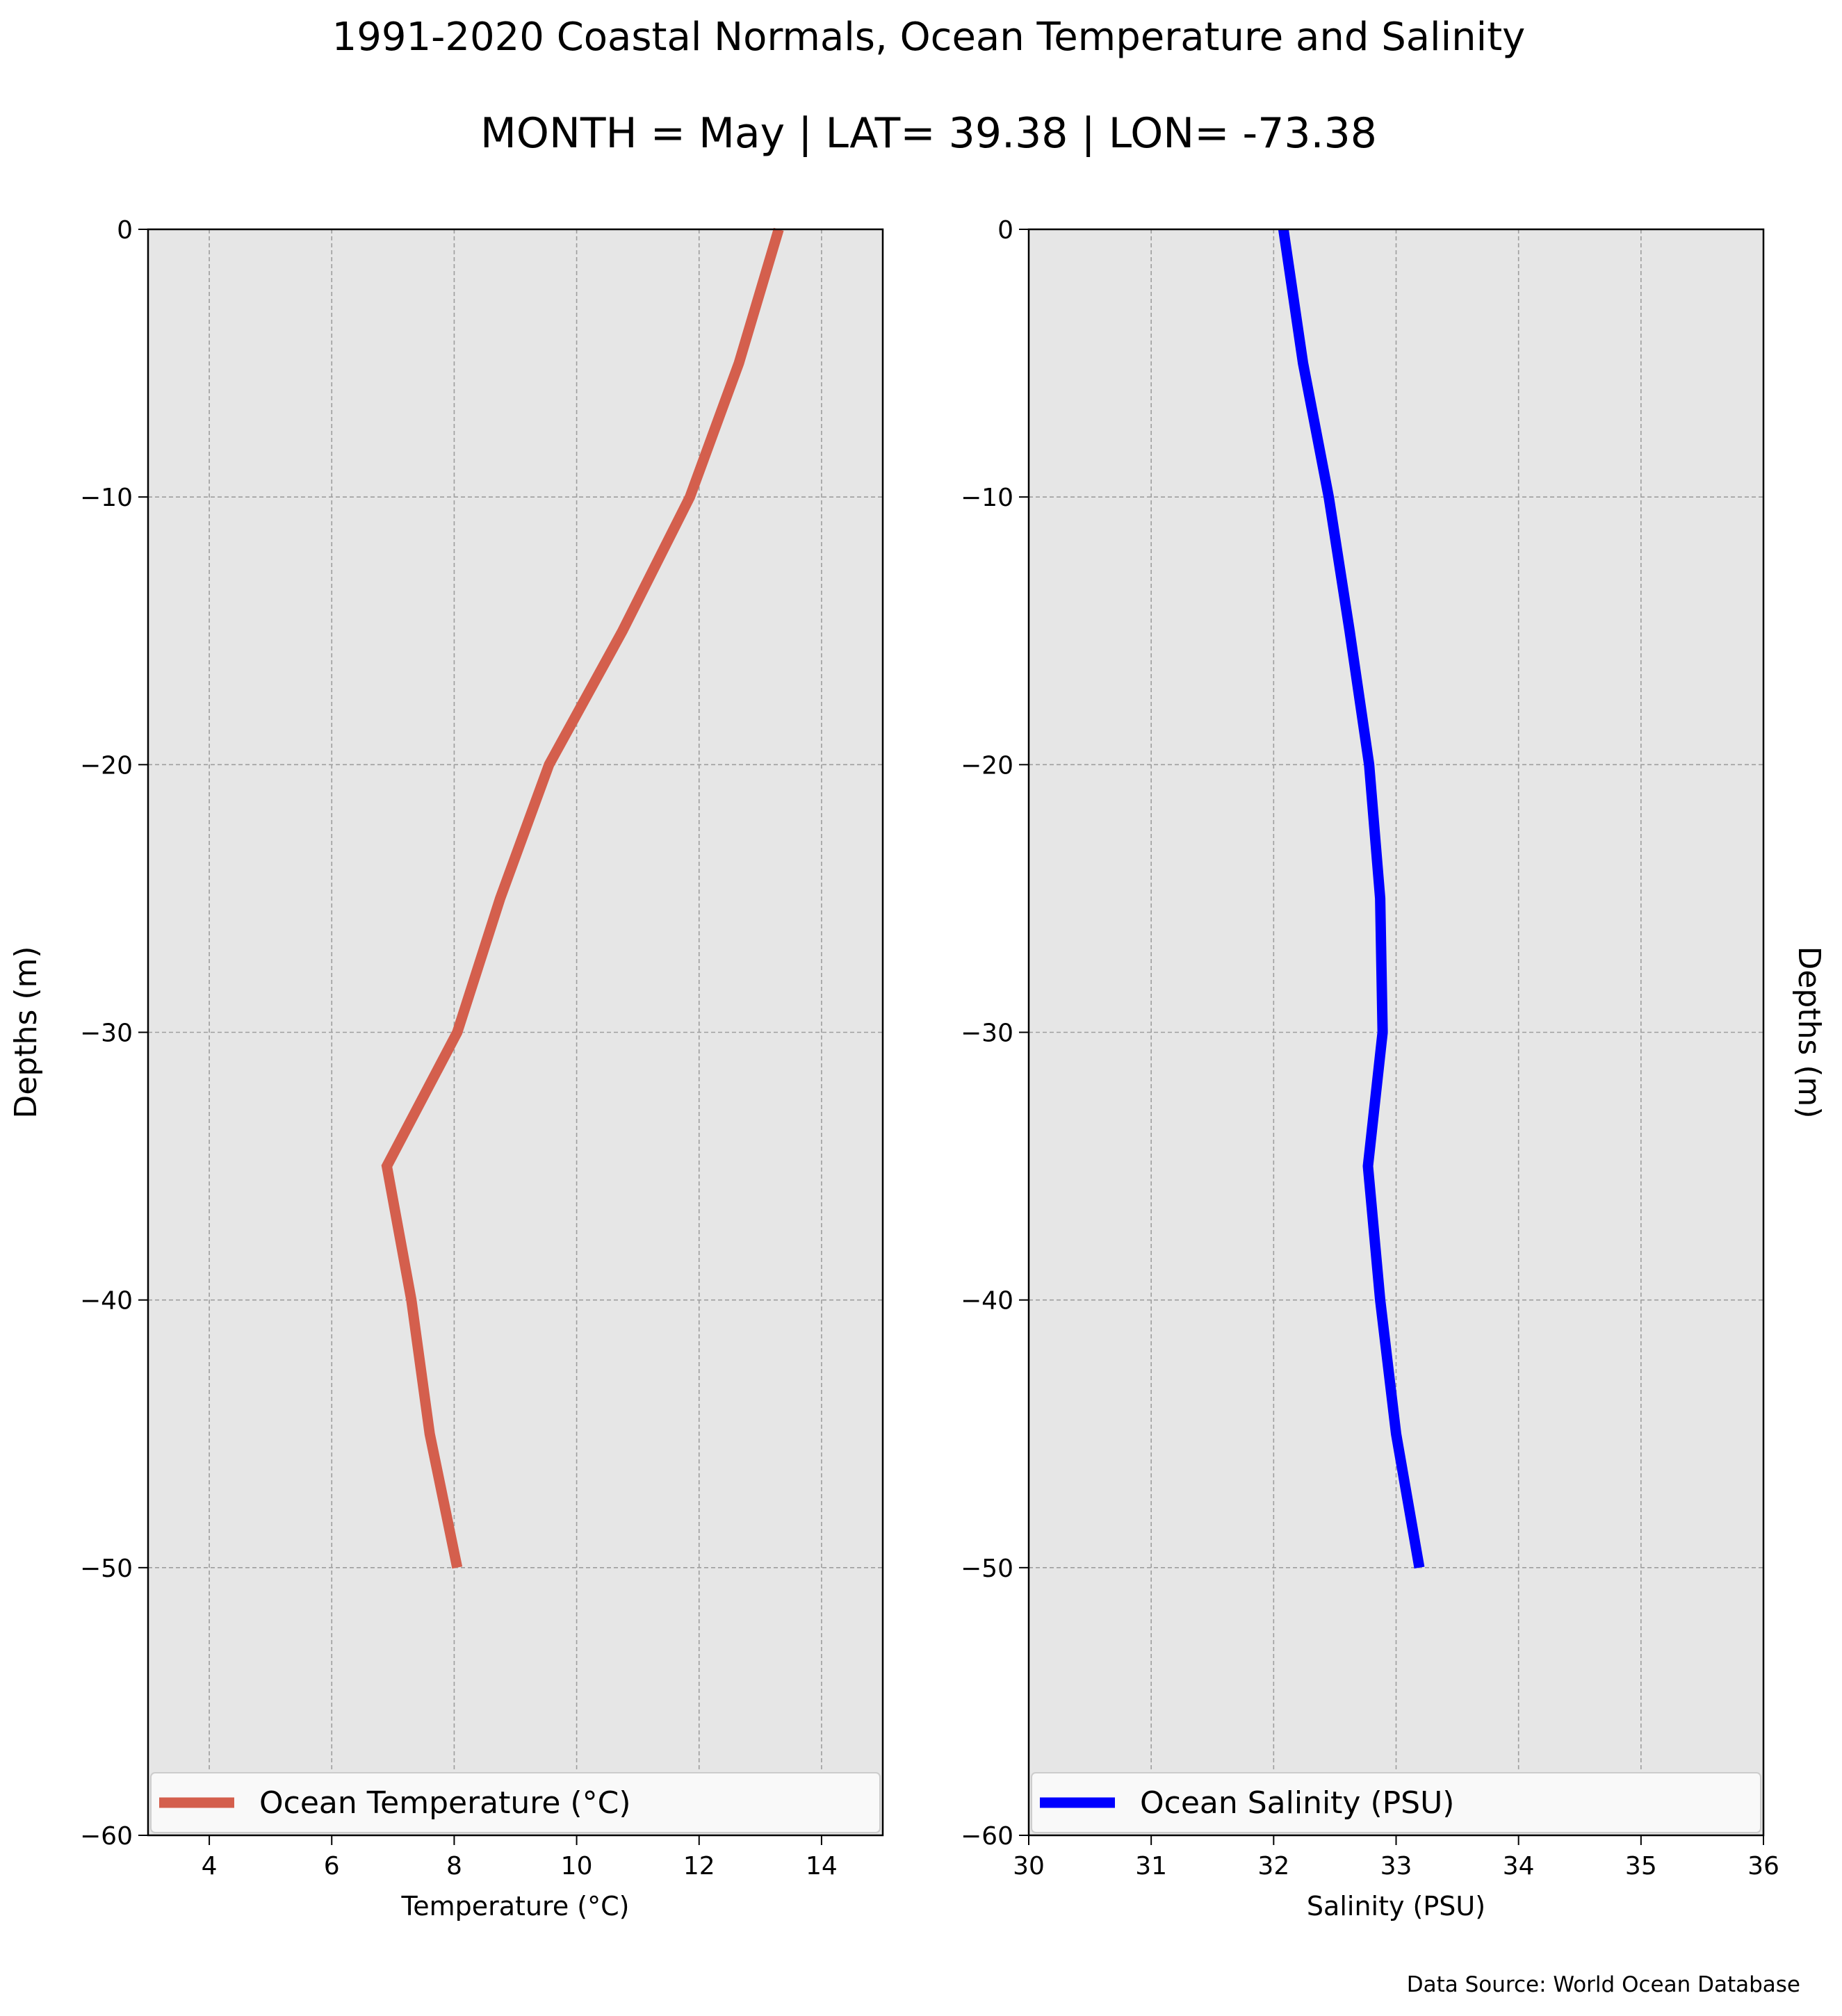  Describe the element at coordinates (1641, 1866) in the screenshot. I see `x-tick-label: 35` at that location.